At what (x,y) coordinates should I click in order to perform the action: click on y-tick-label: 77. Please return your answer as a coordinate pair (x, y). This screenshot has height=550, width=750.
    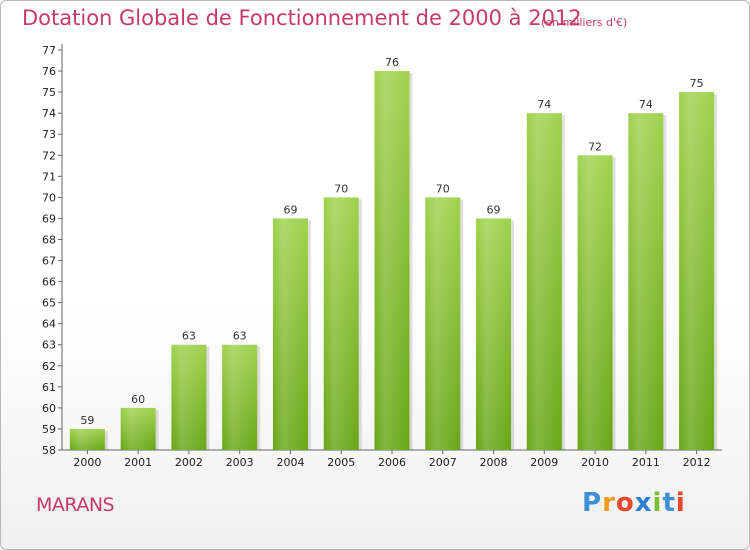
    Looking at the image, I should click on (49, 50).